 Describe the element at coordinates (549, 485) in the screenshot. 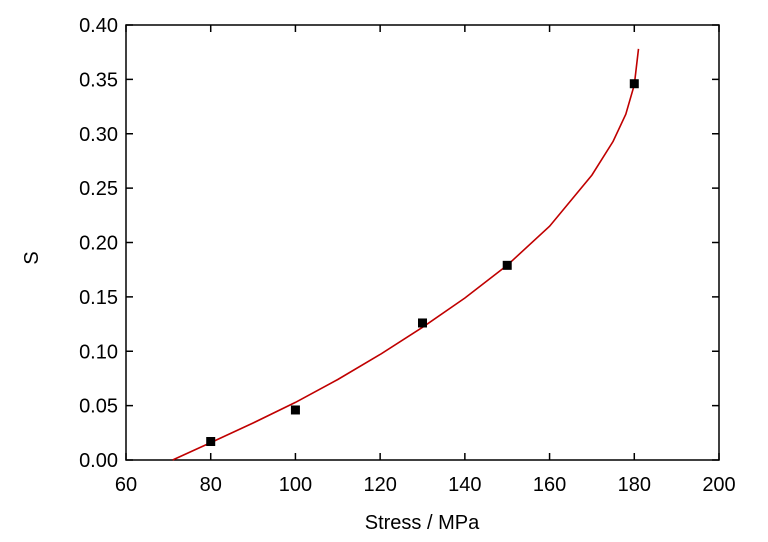

I see `x-tick-label: 160` at that location.